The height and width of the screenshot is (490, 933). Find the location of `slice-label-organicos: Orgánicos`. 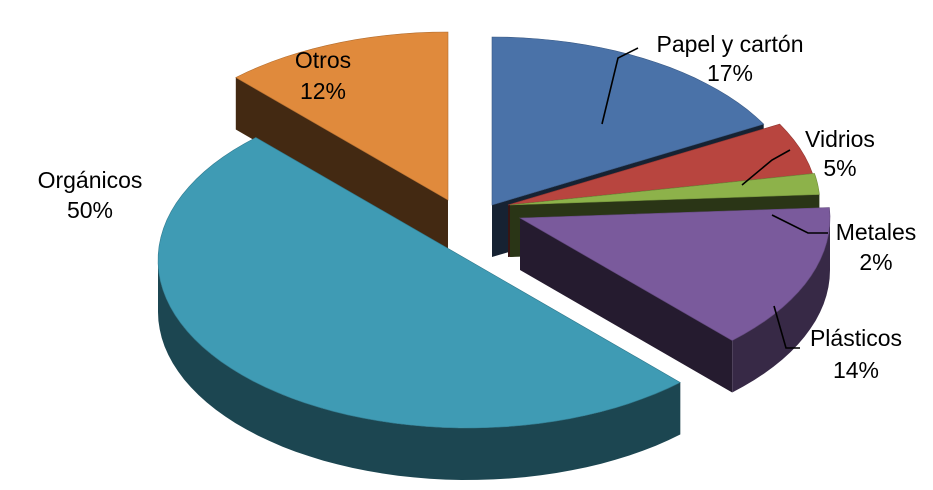

slice-label-organicos: Orgánicos is located at coordinates (90, 180).